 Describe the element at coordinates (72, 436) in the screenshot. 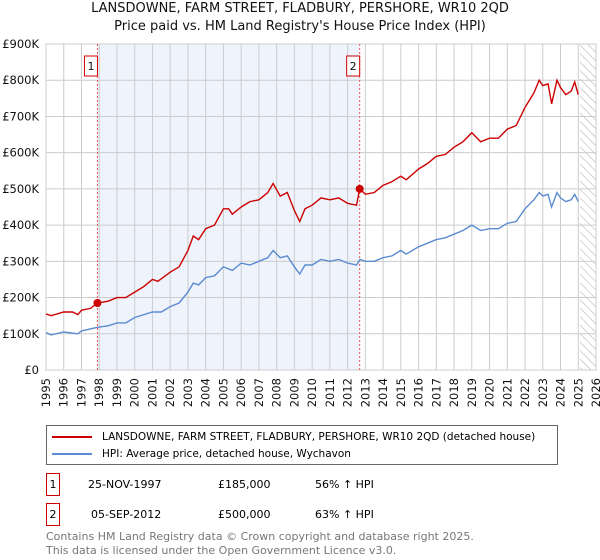

I see `legend-red-line` at that location.